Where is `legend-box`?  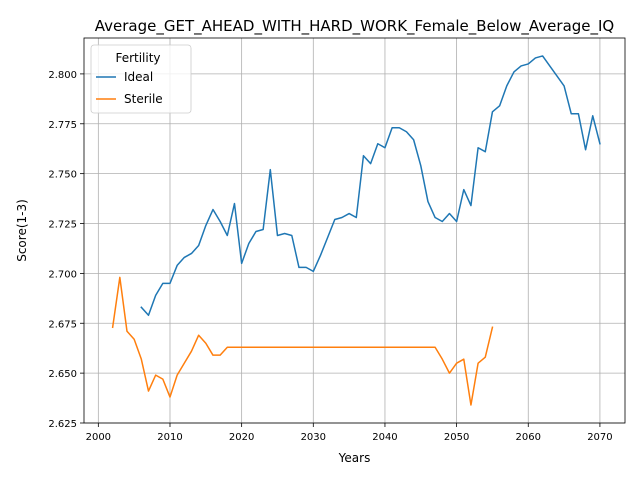 legend-box is located at coordinates (141, 79).